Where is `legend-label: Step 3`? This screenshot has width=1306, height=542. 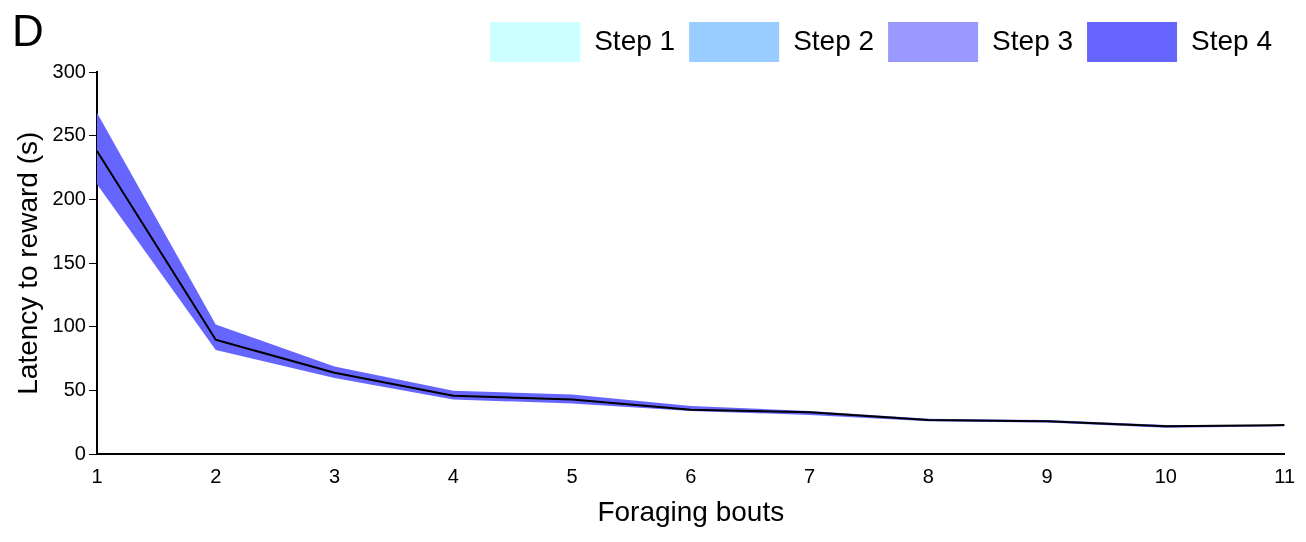
legend-label: Step 3 is located at coordinates (1033, 40).